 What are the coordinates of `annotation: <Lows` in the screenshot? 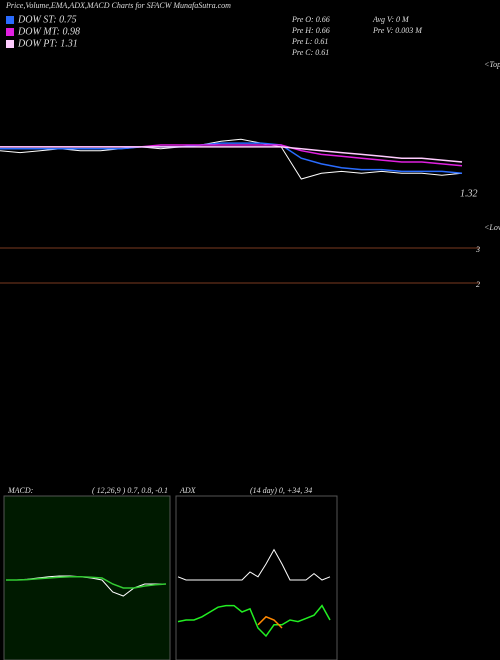 It's located at (492, 227).